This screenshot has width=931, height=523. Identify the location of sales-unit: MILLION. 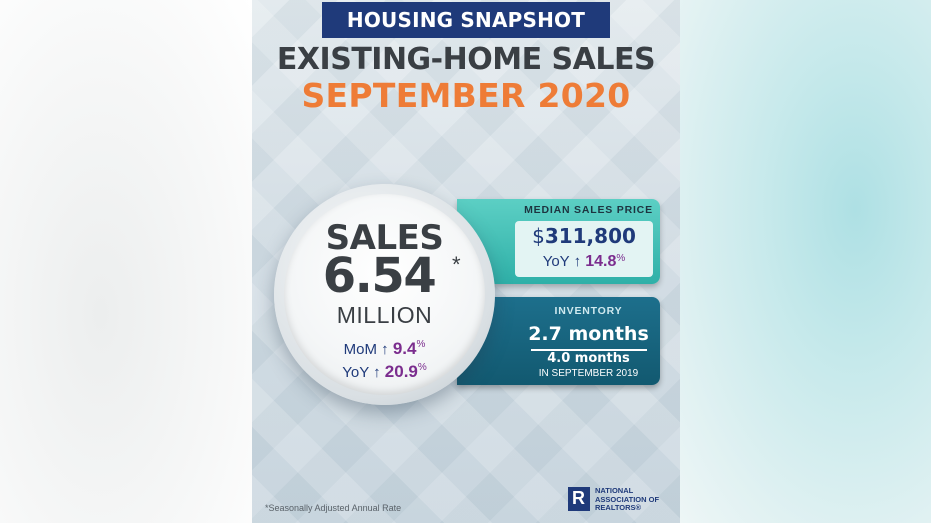
(384, 315).